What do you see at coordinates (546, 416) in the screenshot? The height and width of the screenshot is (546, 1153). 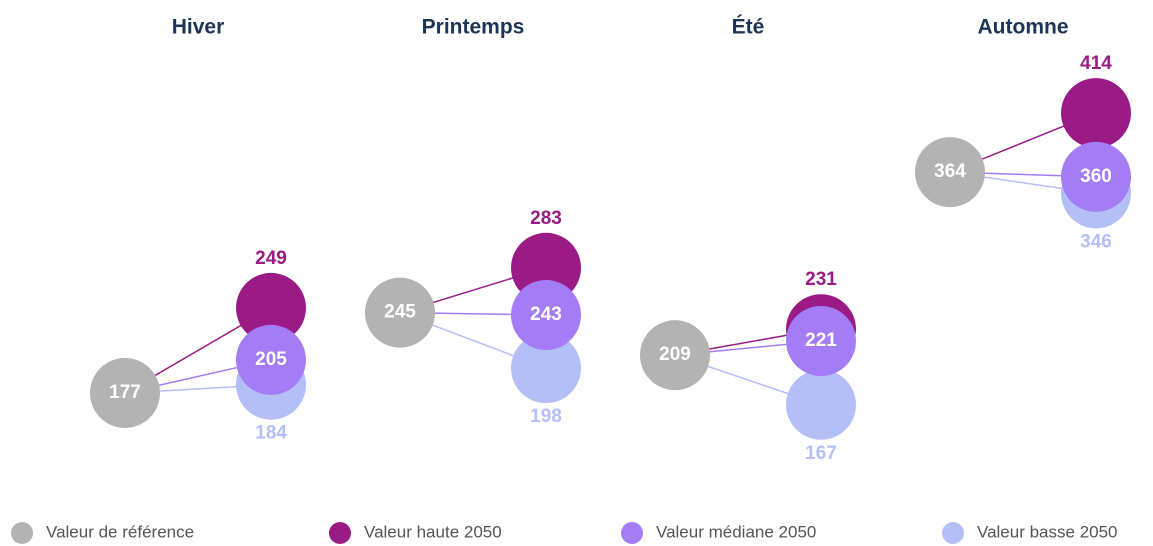 I see `value-label: 198` at bounding box center [546, 416].